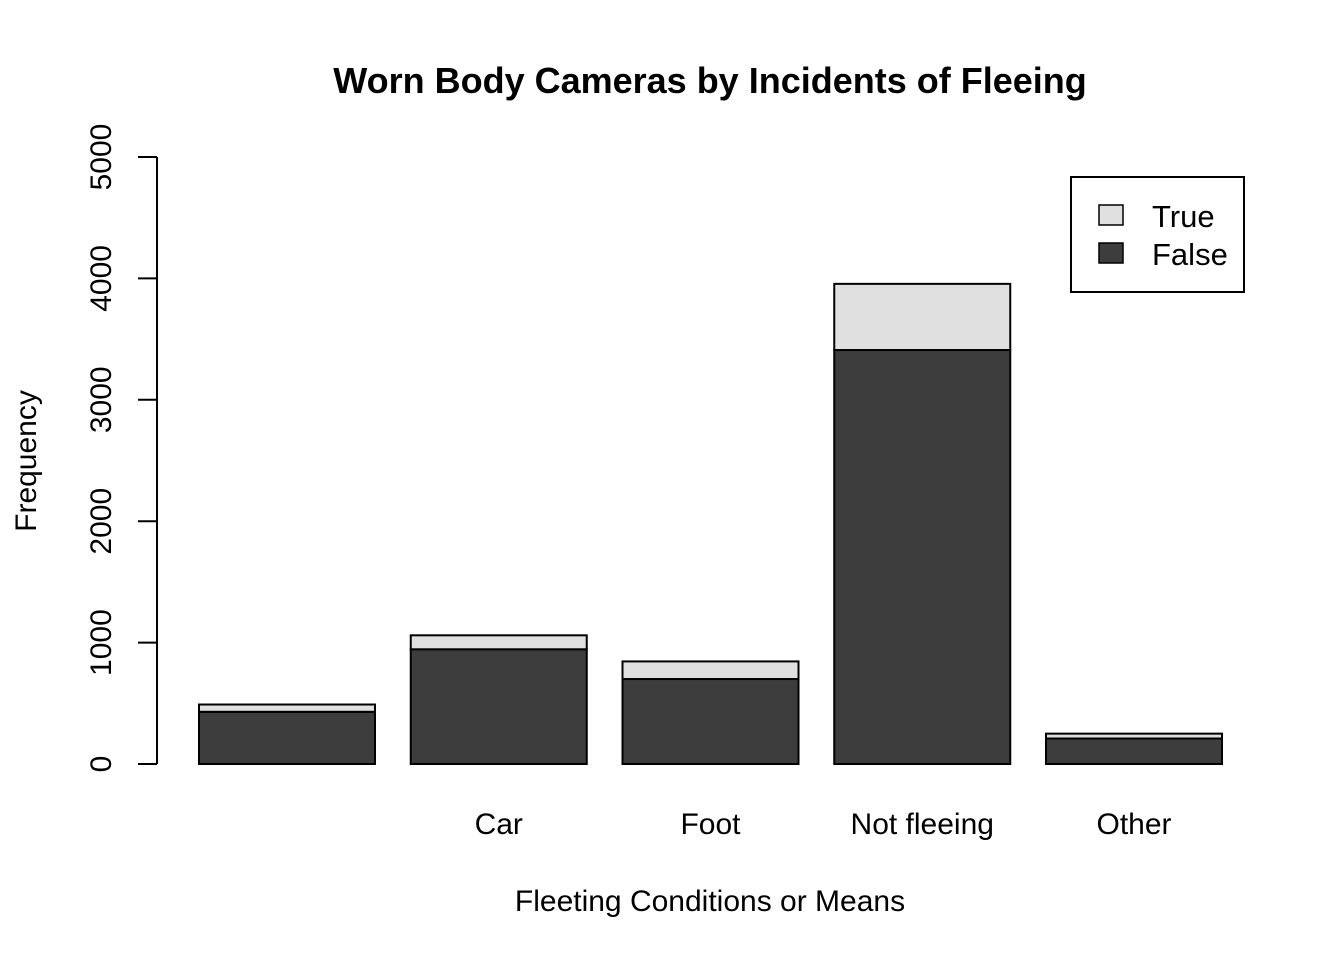 The height and width of the screenshot is (960, 1344). I want to click on y-tick-label: 5000, so click(101, 157).